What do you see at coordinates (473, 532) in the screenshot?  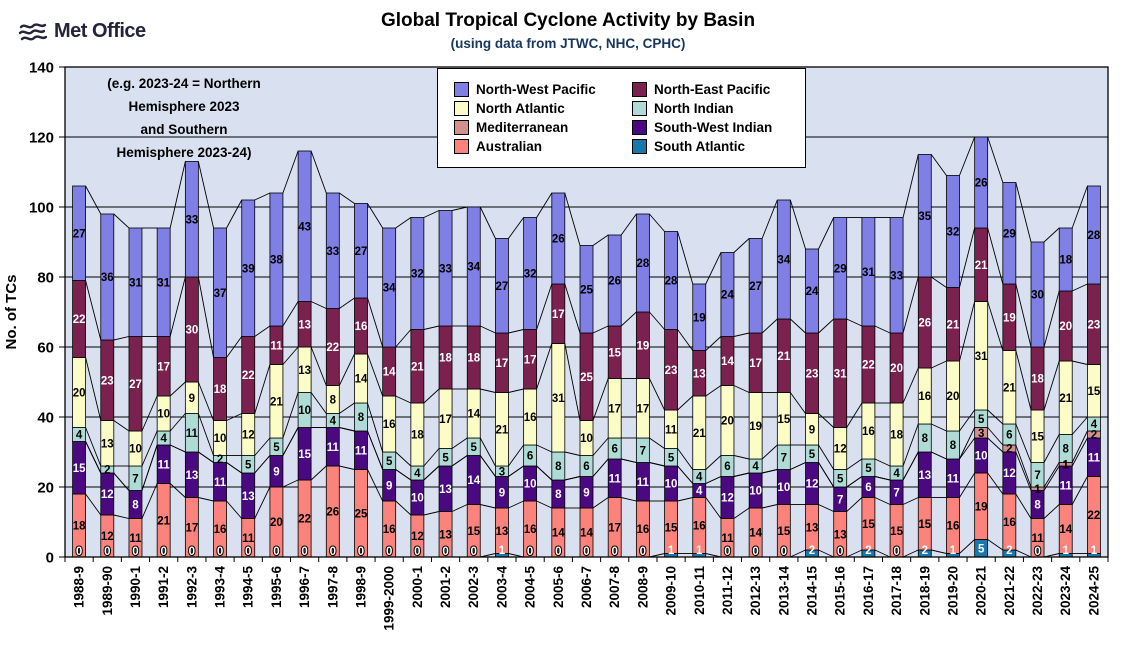 I see `segment-value-label: 15` at bounding box center [473, 532].